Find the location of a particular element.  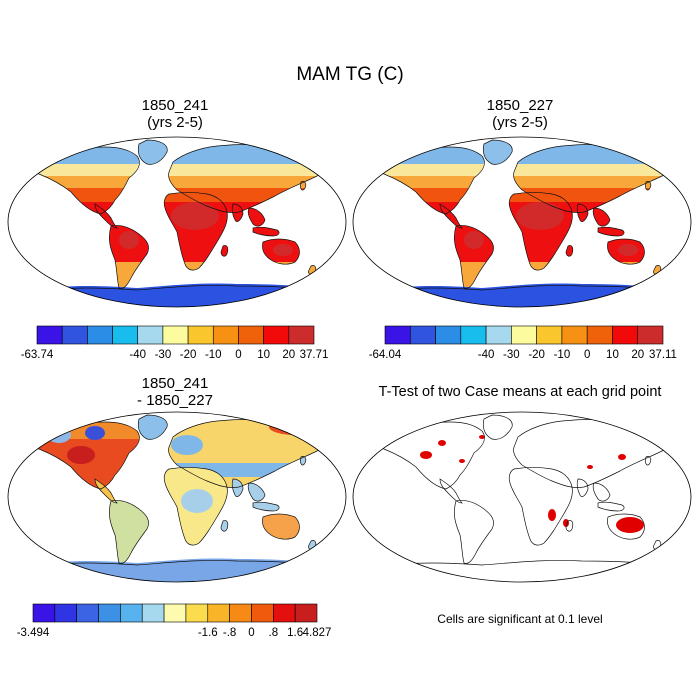

panel-1-map is located at coordinates (177, 222).